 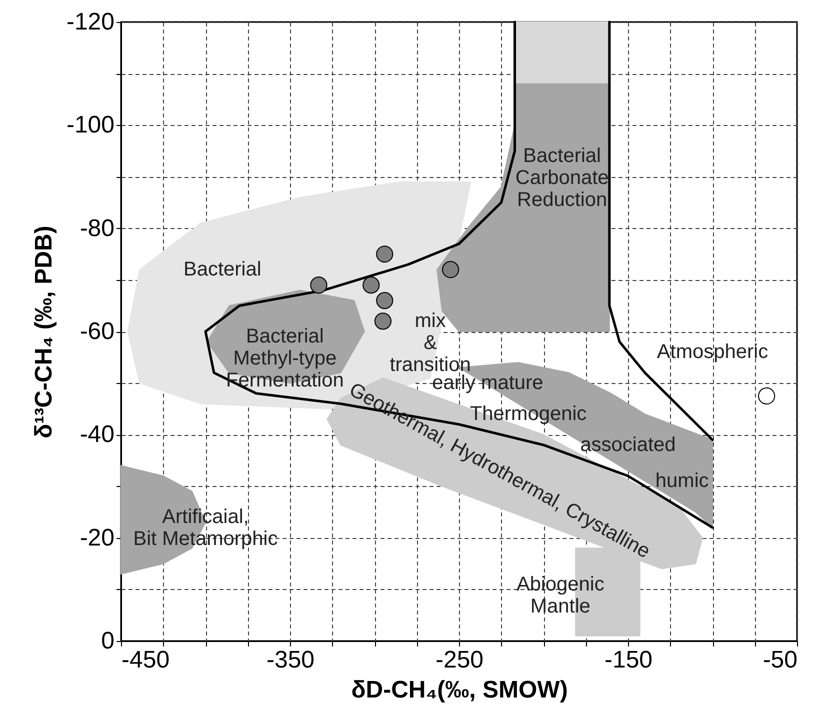 What do you see at coordinates (97, 331) in the screenshot?
I see `y-tick-label: -60` at bounding box center [97, 331].